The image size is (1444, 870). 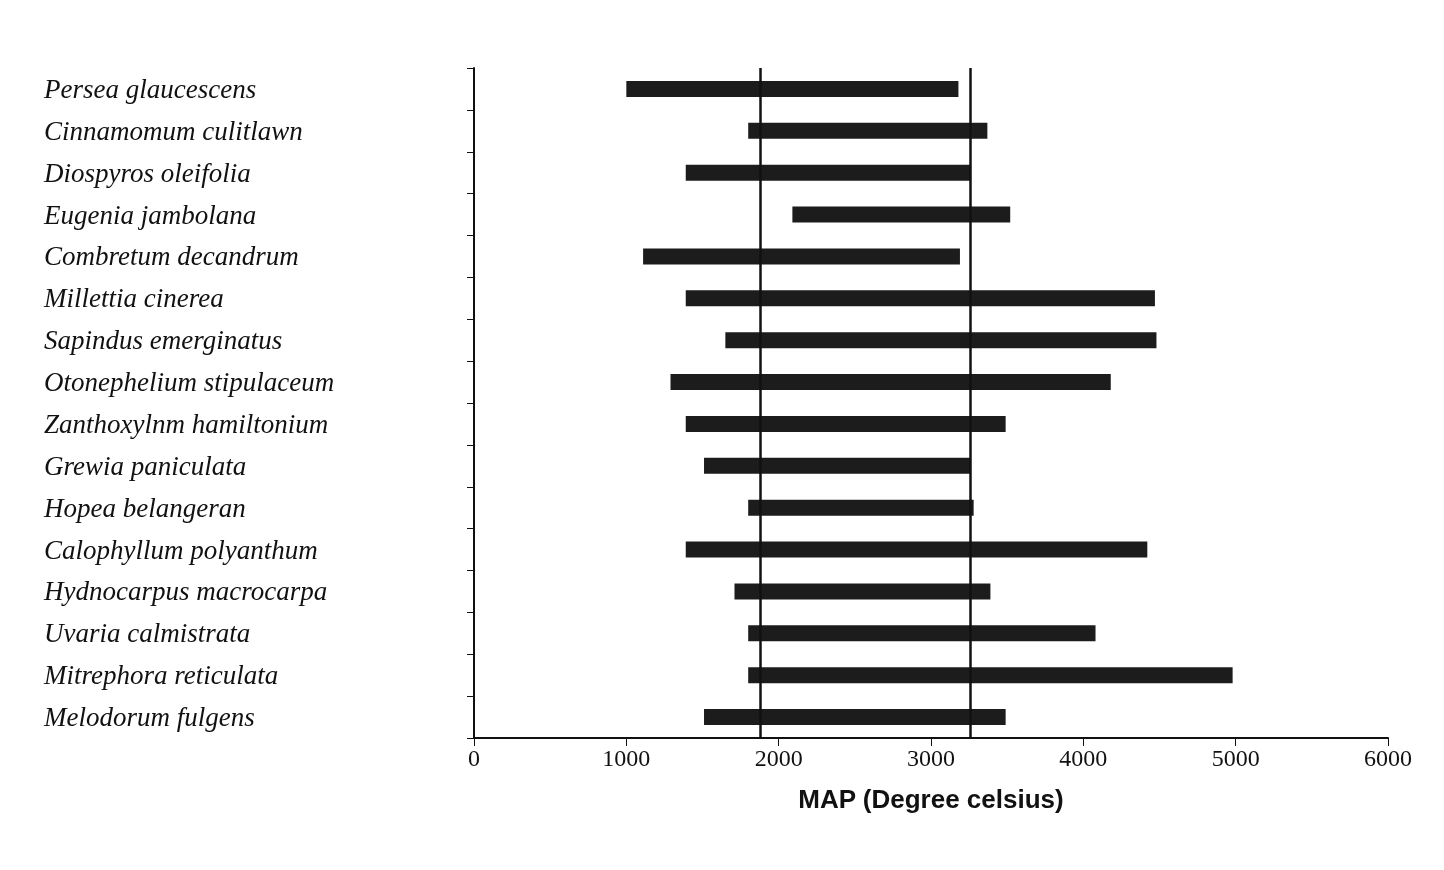 What do you see at coordinates (1083, 758) in the screenshot?
I see `x-tick-label: 4000` at bounding box center [1083, 758].